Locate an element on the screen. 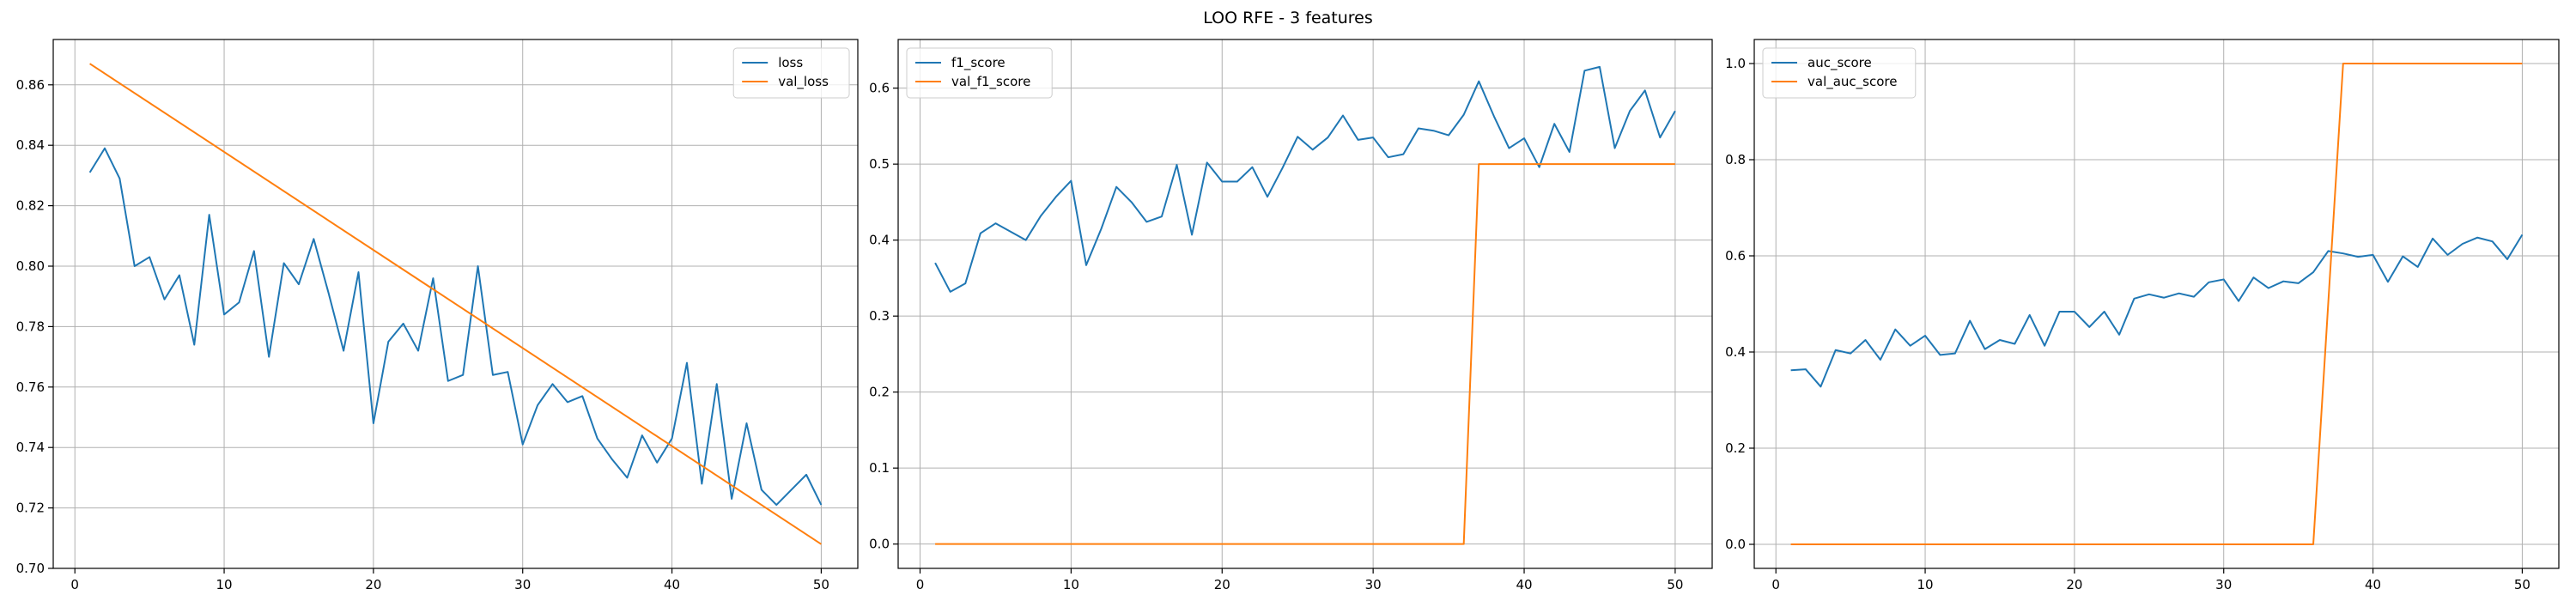  y-tick-label: 0.84 is located at coordinates (31, 145).